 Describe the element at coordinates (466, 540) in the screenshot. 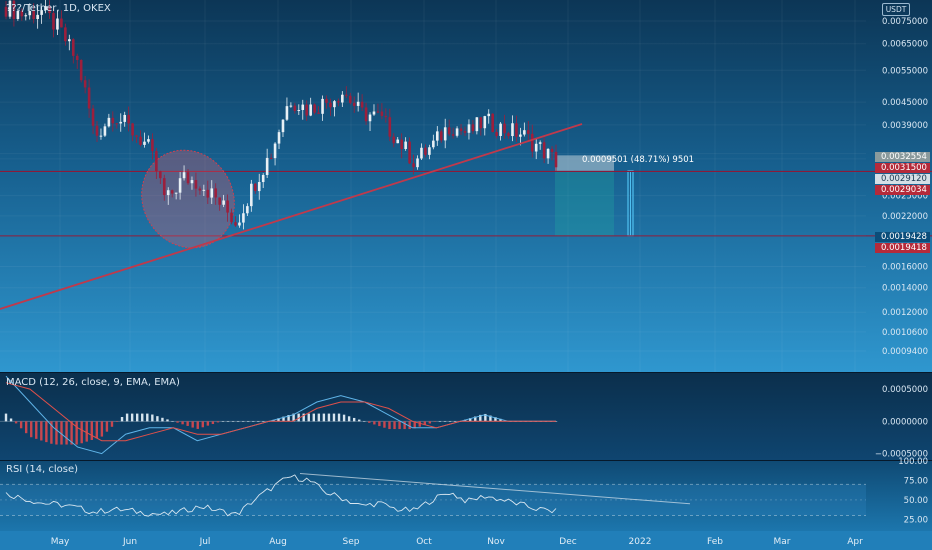

I see `time-axis: May Jun Jul Aug Sep Oct Nov Dec 2022 Feb Mar Apr` at that location.